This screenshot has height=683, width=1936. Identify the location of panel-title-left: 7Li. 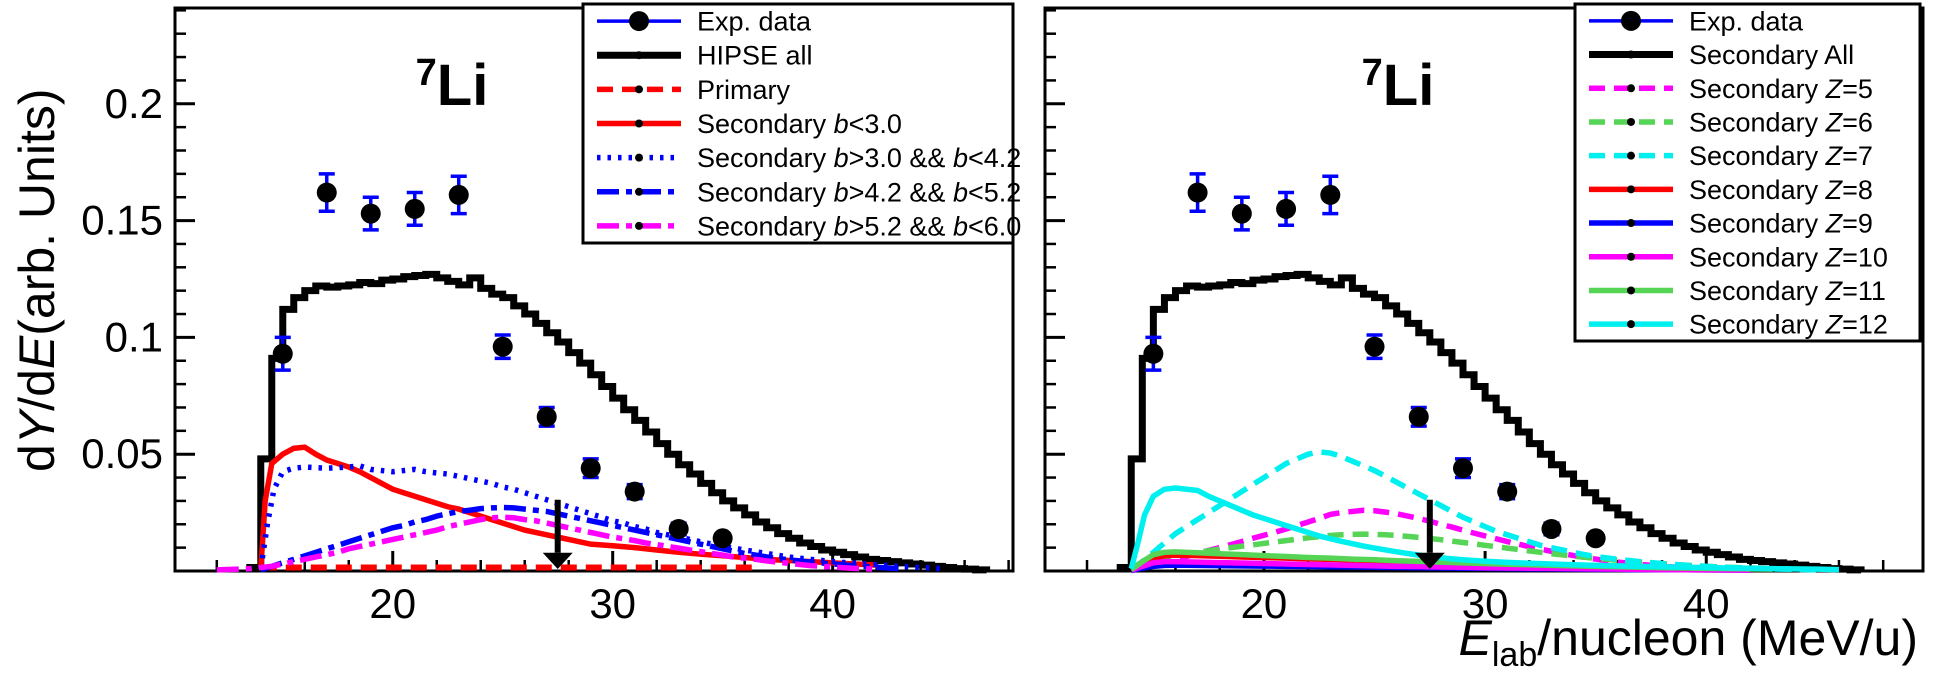
(452, 85).